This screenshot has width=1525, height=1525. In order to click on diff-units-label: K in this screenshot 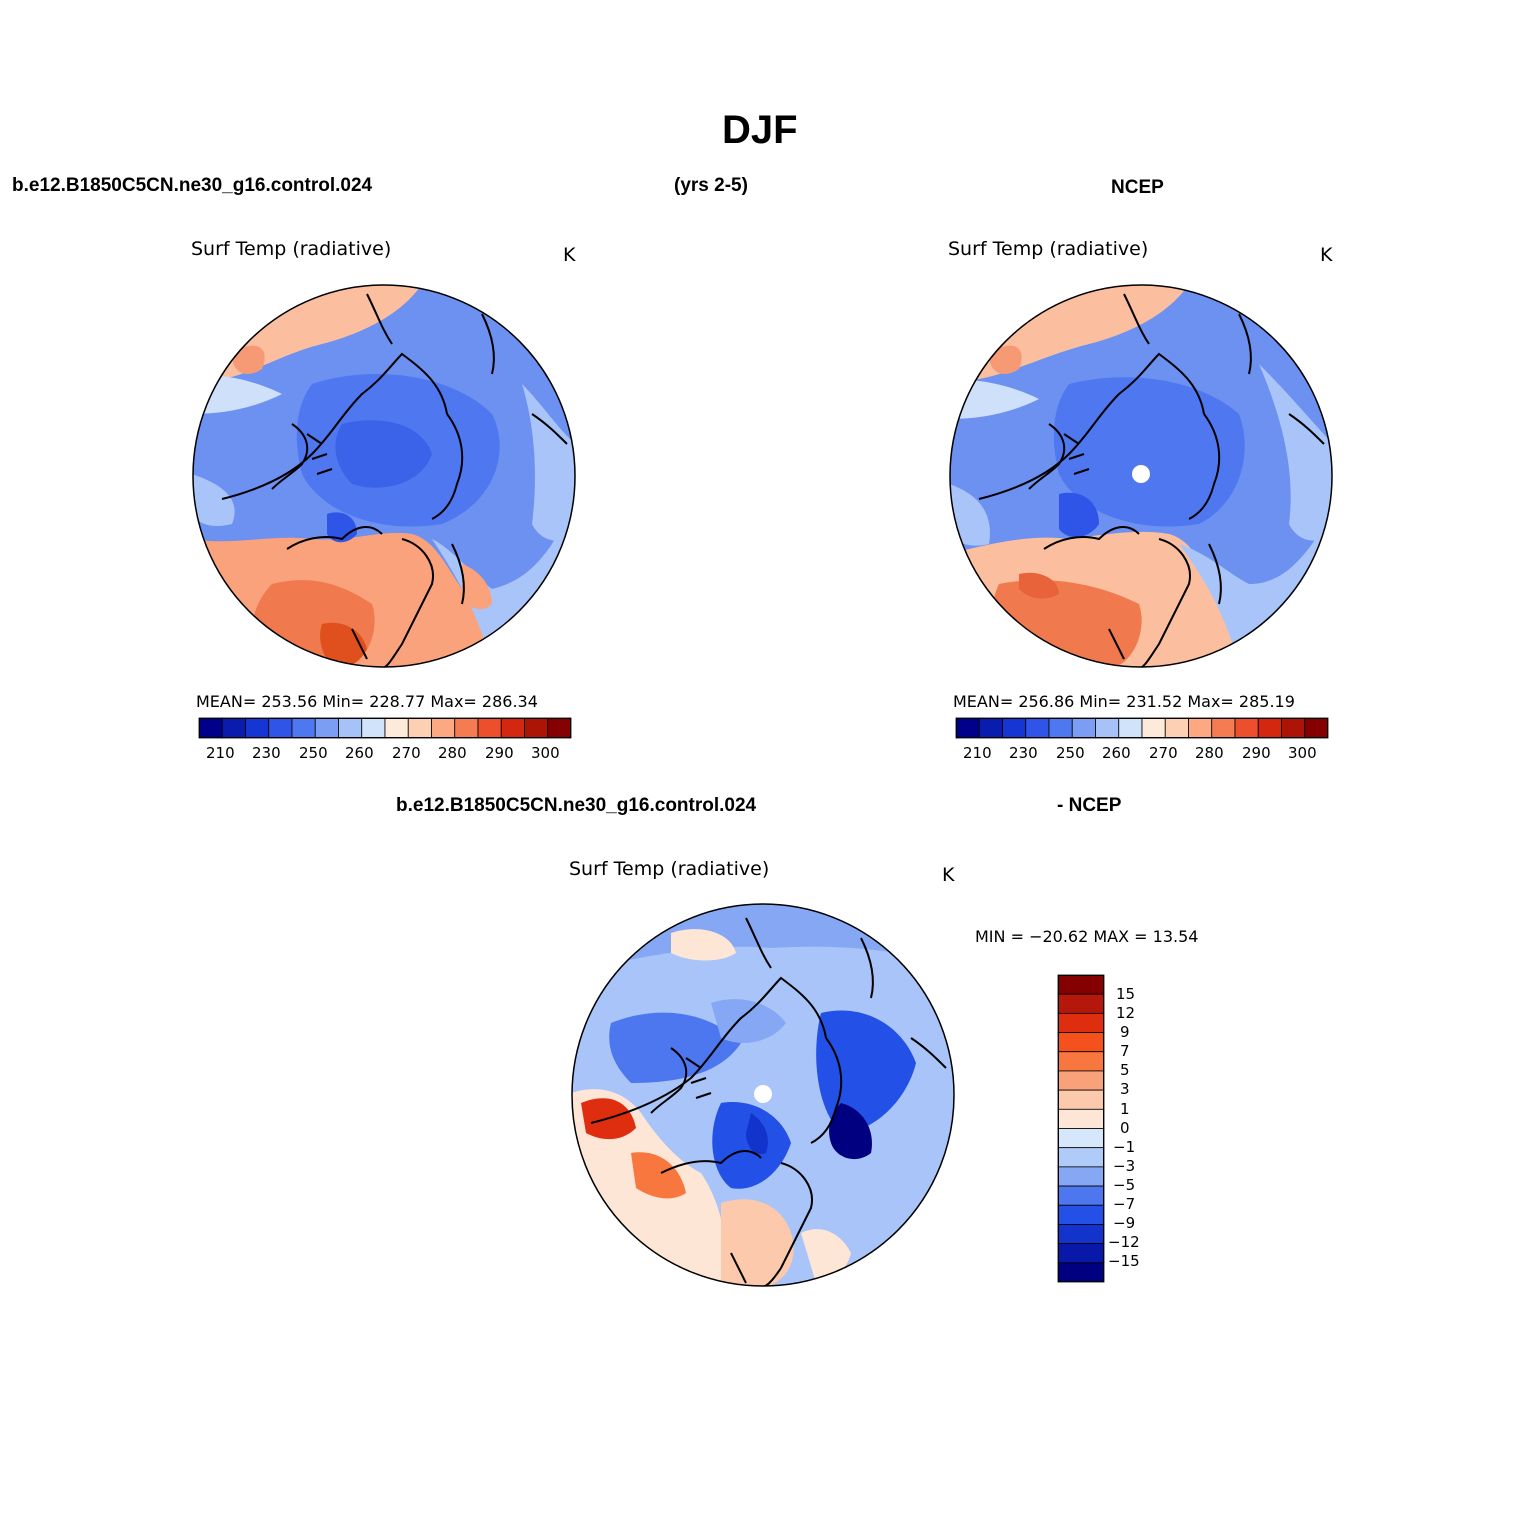, I will do `click(948, 875)`.